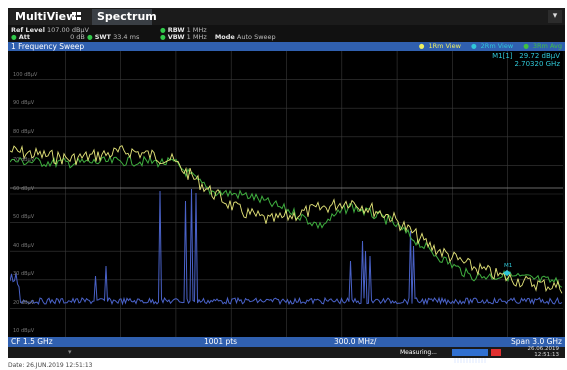 The height and width of the screenshot is (370, 567). Describe the element at coordinates (539, 56) in the screenshot. I see `marker-level: 29.72 dBµV` at that location.